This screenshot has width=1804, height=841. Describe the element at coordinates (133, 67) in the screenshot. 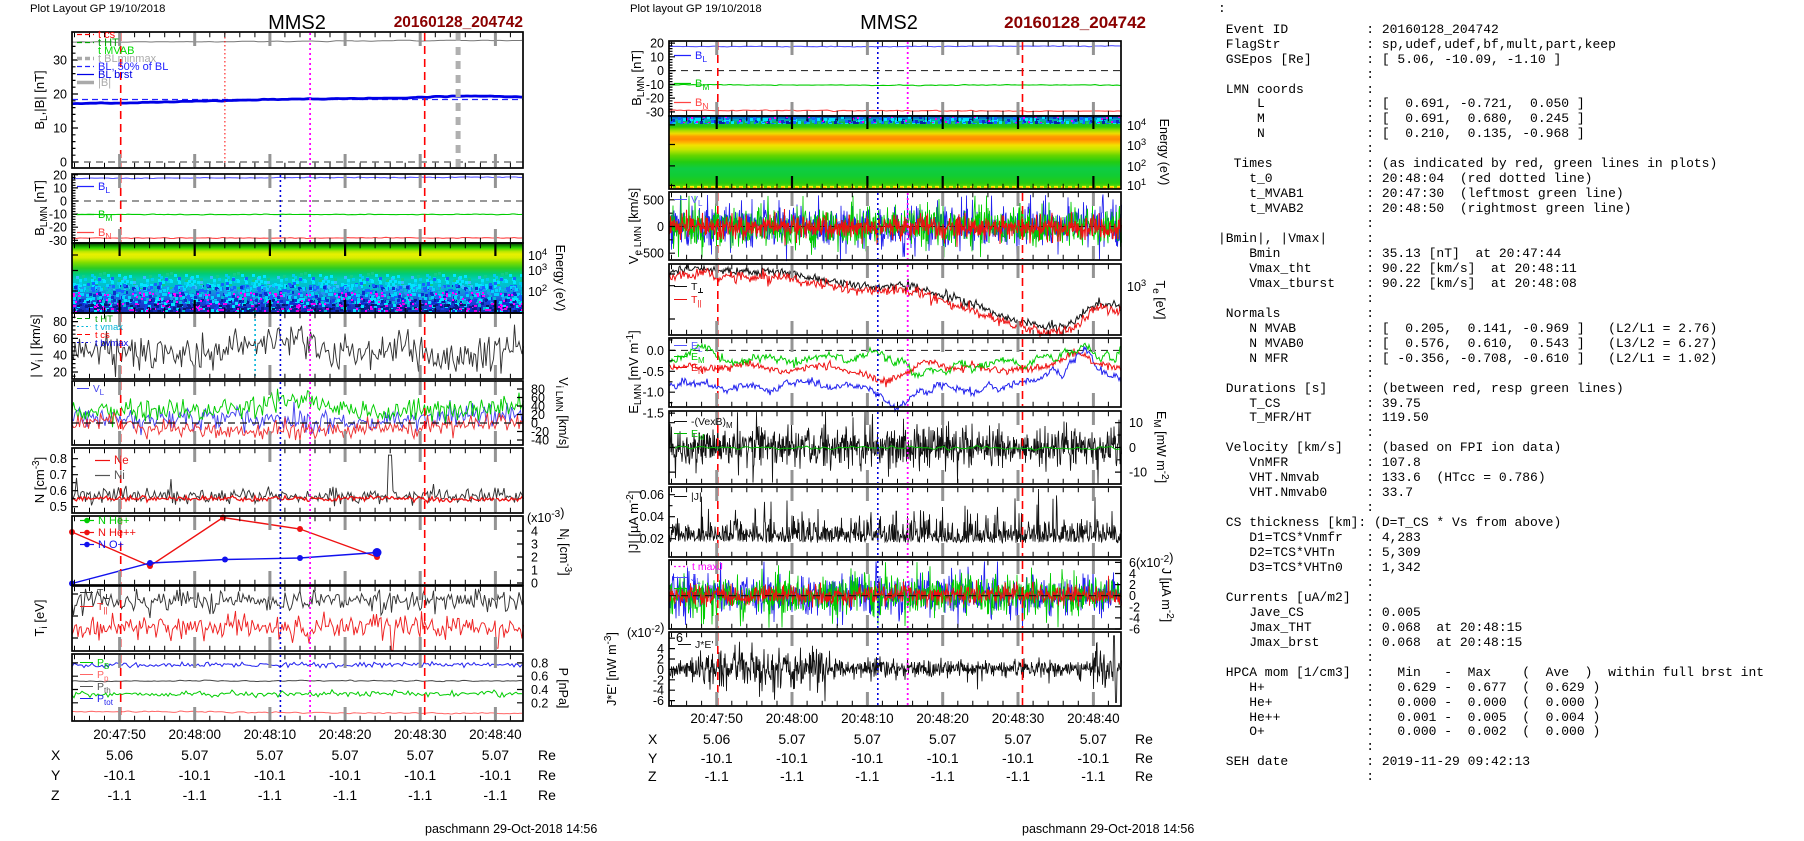

I see `svg-text: BL, 50% of BL` at that location.